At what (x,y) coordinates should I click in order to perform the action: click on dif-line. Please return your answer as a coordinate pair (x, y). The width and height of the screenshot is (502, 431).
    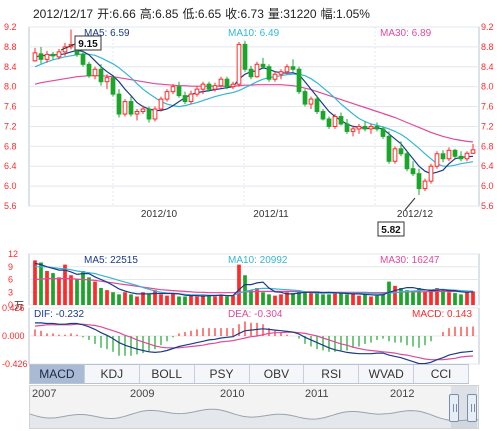
    Looking at the image, I should click on (254, 343).